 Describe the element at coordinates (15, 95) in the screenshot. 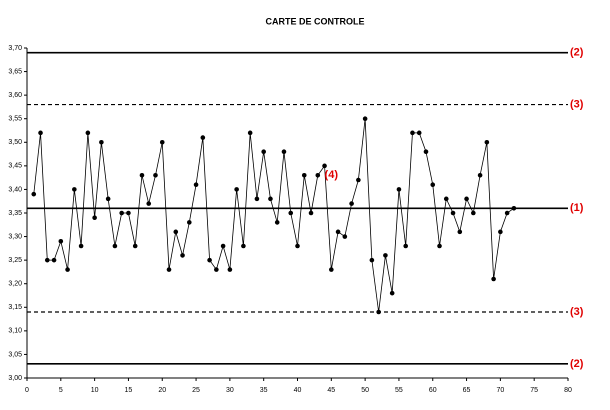

I see `y-tick-label: 3,60` at that location.